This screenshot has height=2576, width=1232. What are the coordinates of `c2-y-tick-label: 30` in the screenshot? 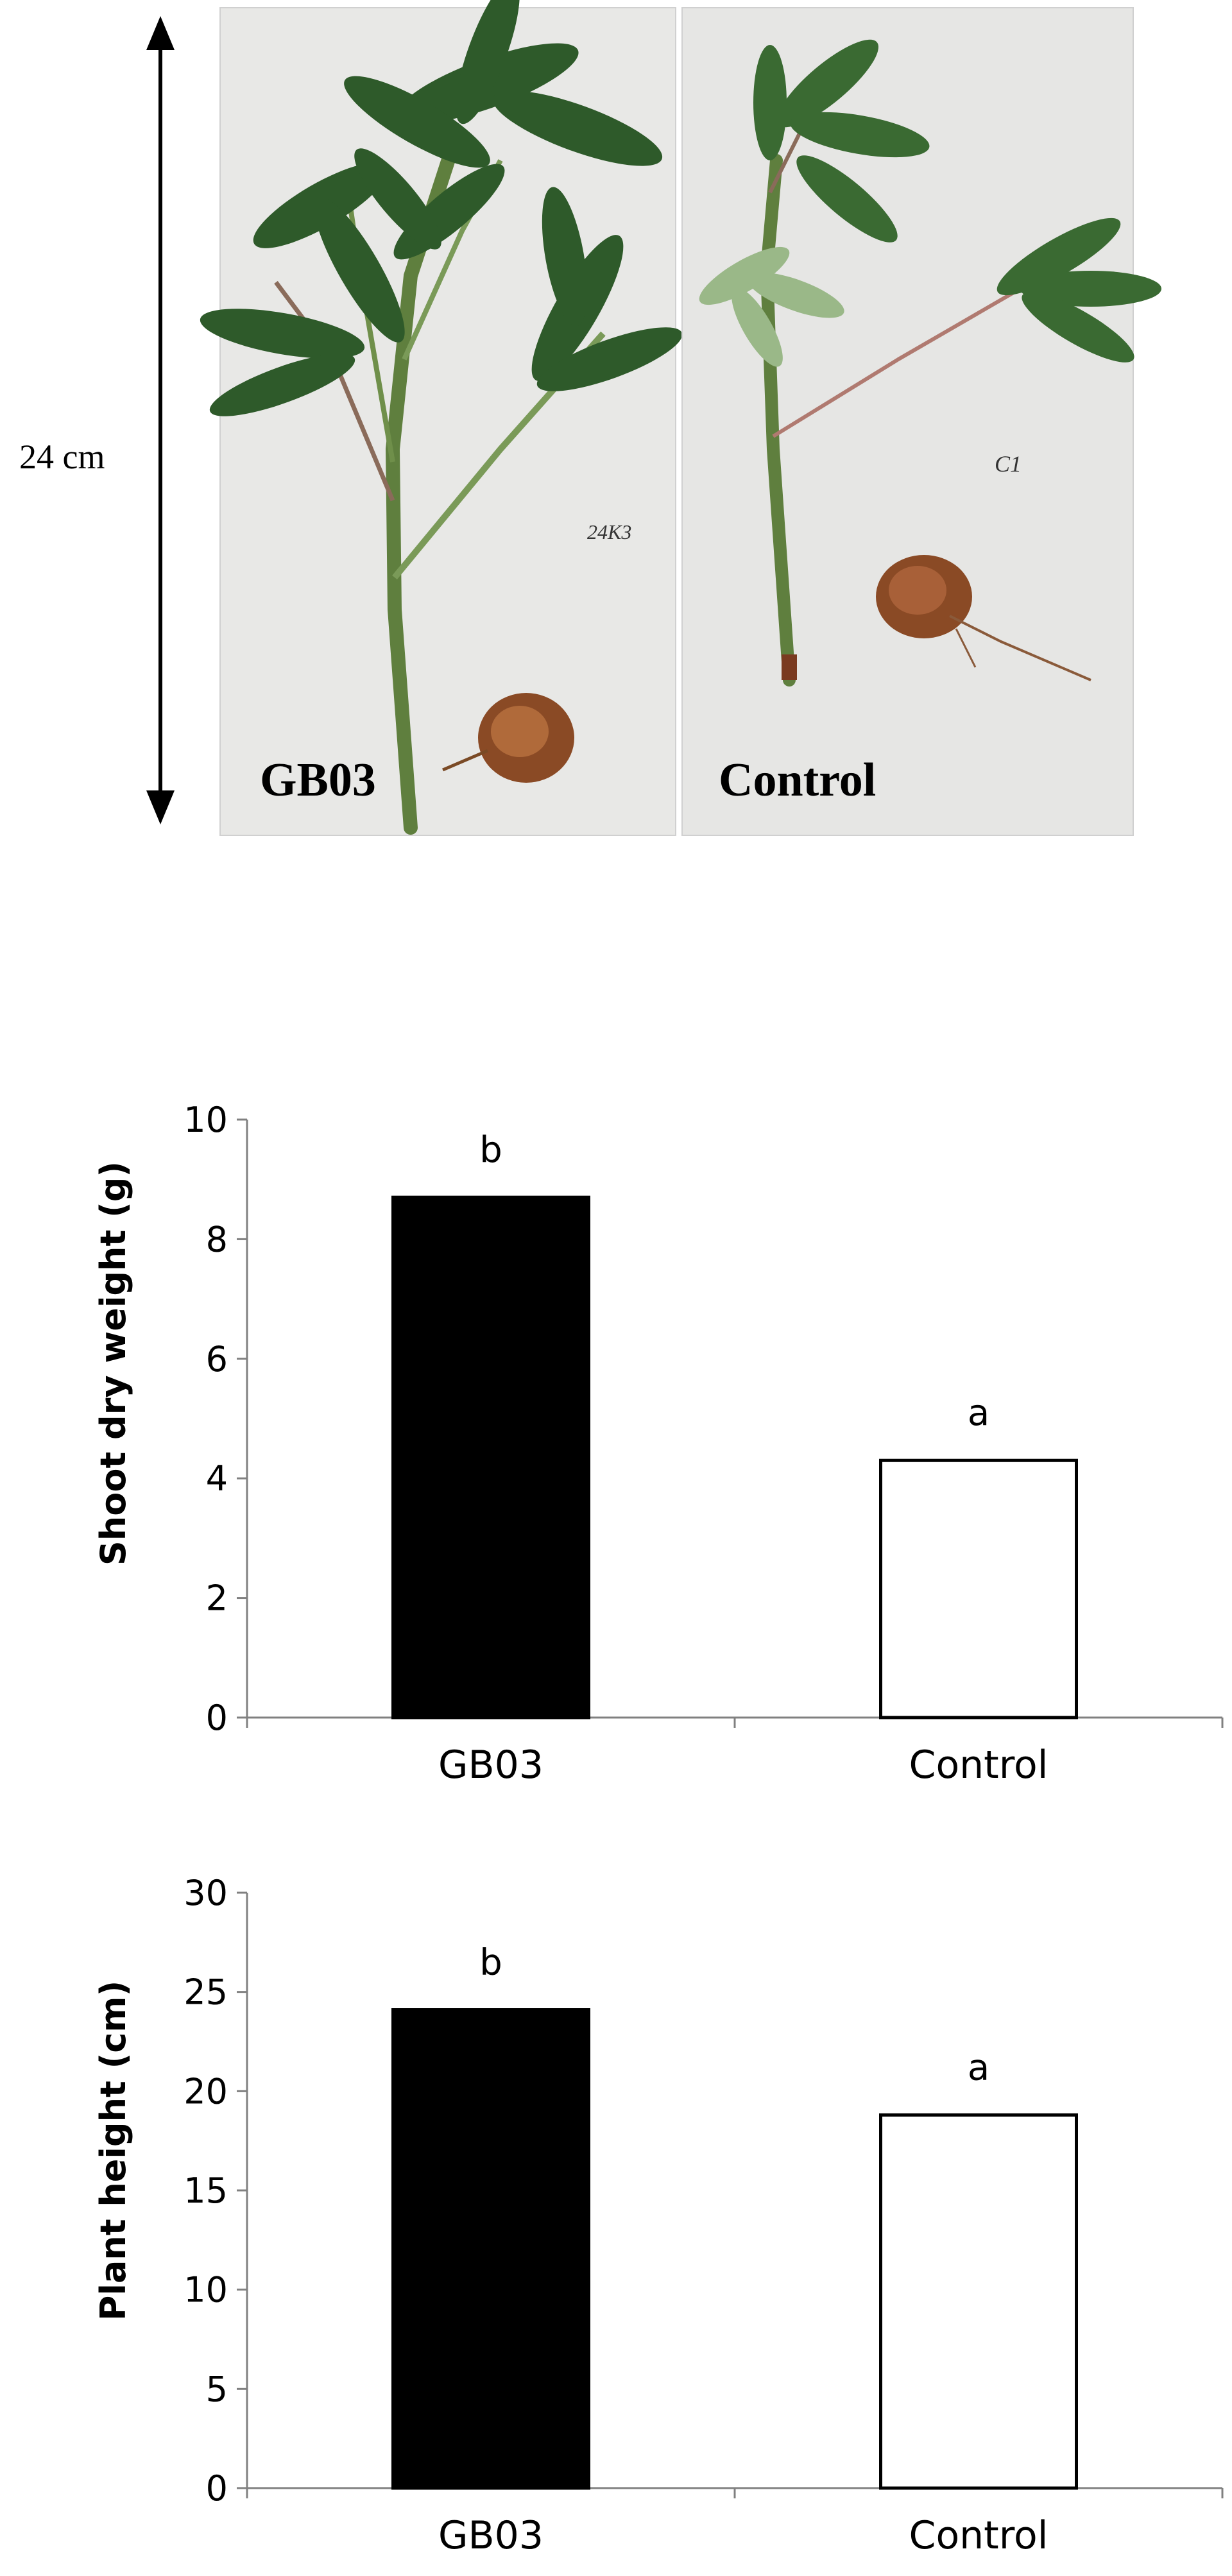 It's located at (206, 1893).